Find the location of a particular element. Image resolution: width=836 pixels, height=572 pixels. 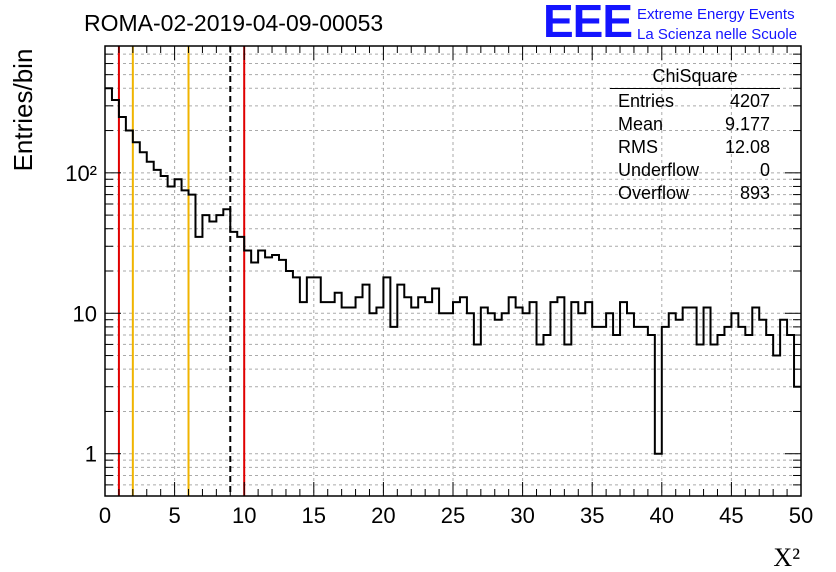

run-title: ROMA-02-2019-04-09-00053 is located at coordinates (234, 23).